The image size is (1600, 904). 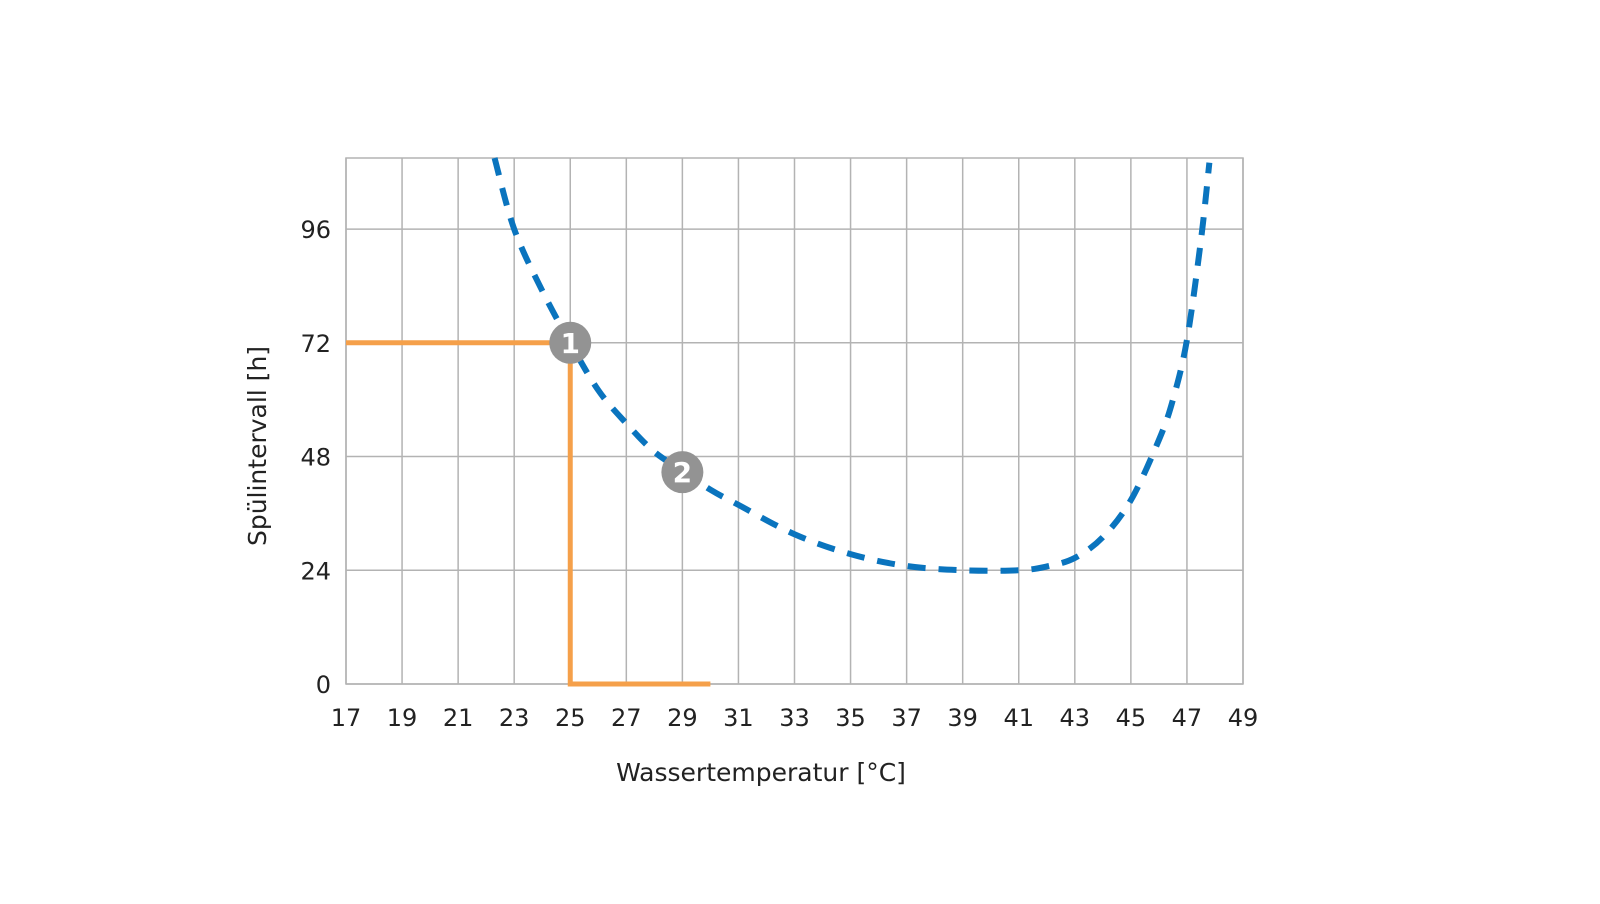 What do you see at coordinates (682, 718) in the screenshot?
I see `x-tick-label: 29` at bounding box center [682, 718].